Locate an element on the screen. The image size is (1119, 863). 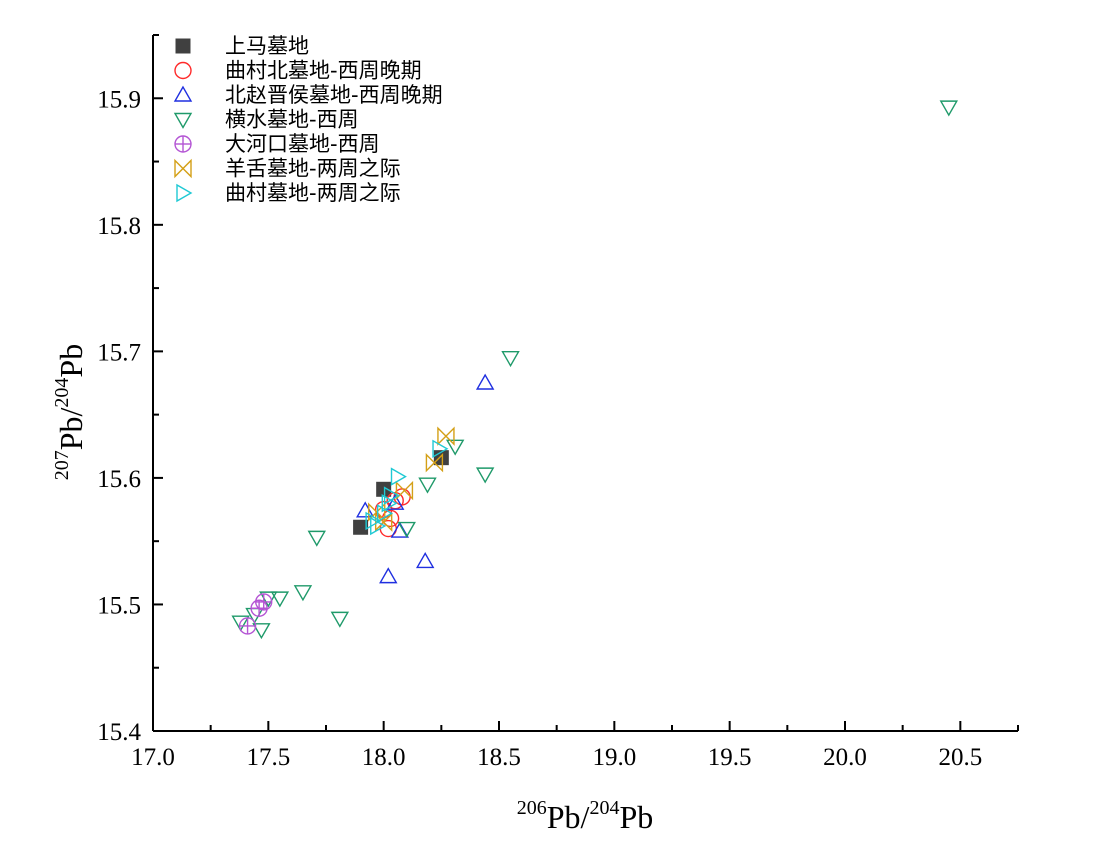
data-point-s4-p0 is located at coordinates (247, 626).